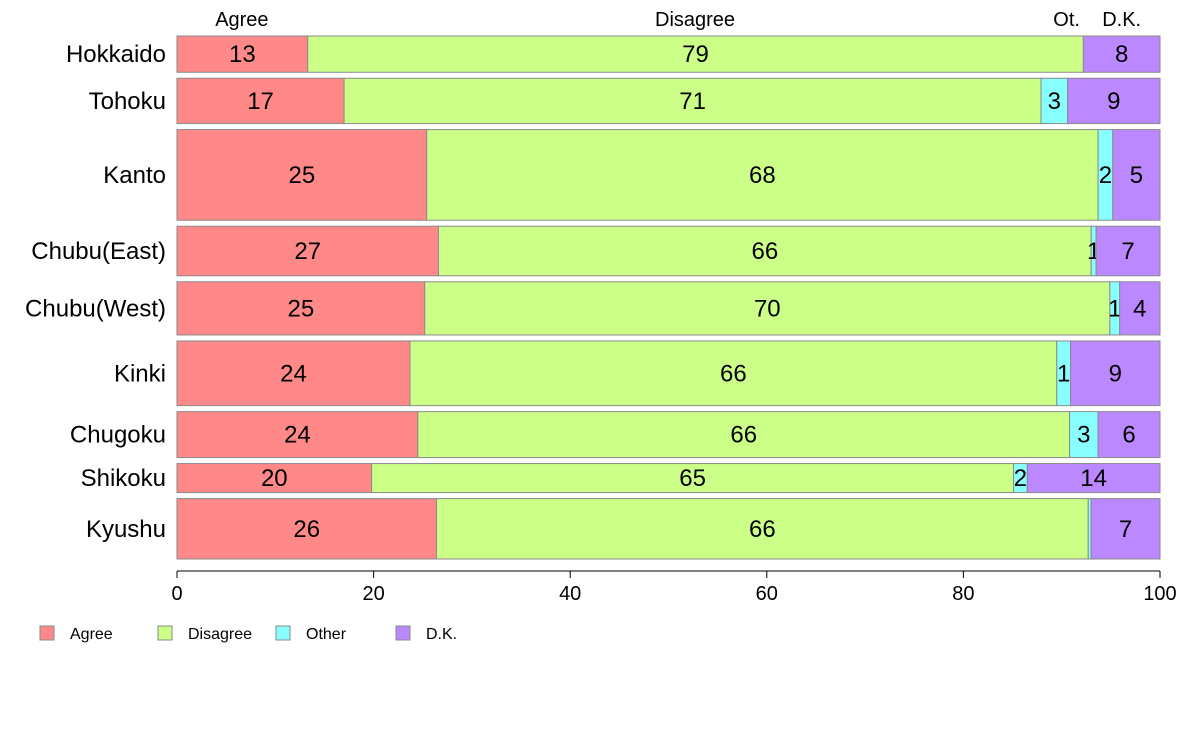  I want to click on bar-row-kinki: 24 66 1 9, so click(668, 373).